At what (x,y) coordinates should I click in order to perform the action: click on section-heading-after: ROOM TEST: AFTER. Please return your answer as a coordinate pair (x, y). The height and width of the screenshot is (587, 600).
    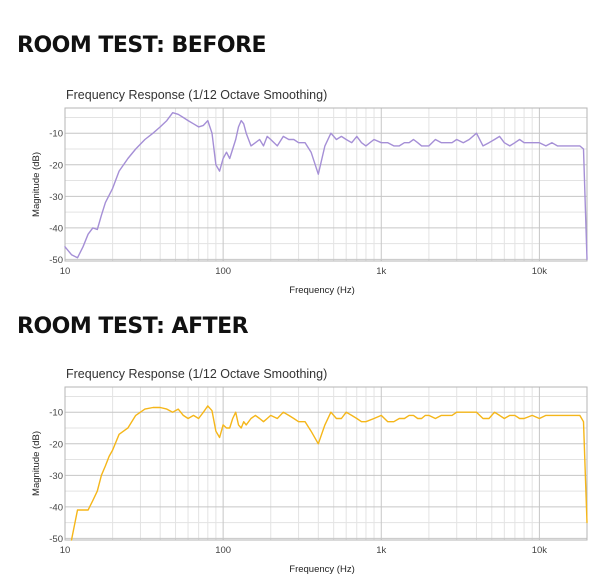
    Looking at the image, I should click on (133, 326).